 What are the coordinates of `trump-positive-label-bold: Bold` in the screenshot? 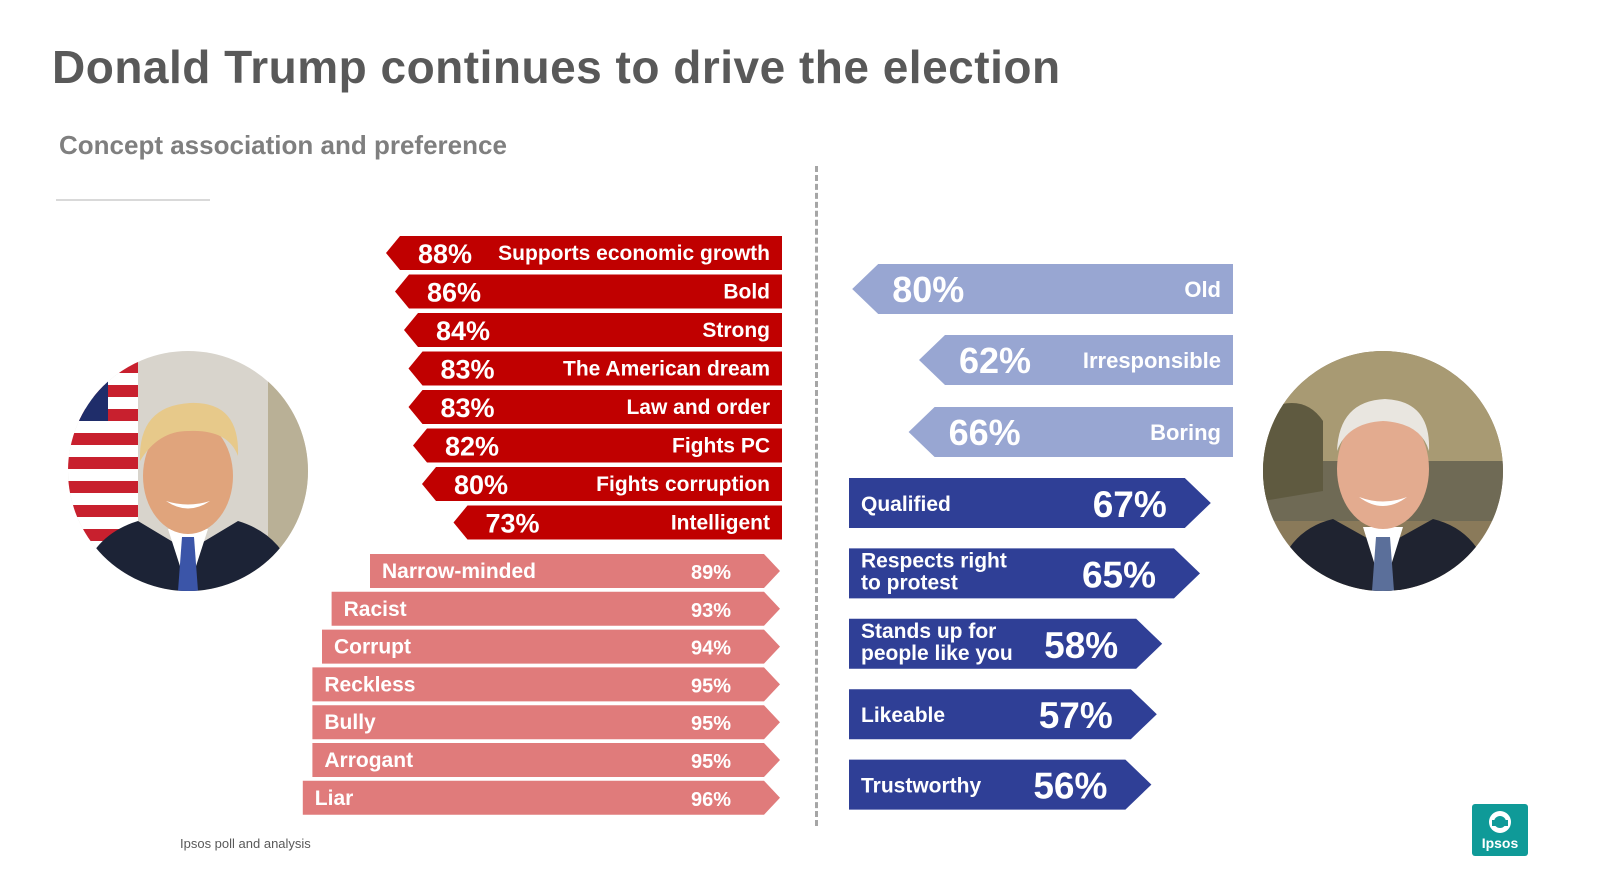 It's located at (746, 292).